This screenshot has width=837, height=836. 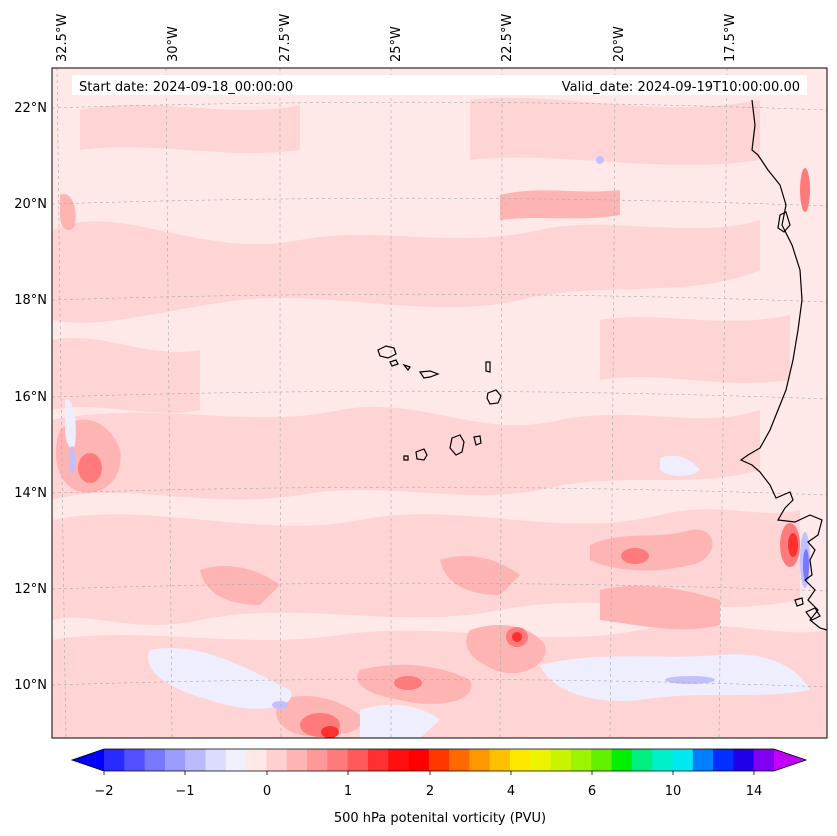 What do you see at coordinates (790, 760) in the screenshot?
I see `colorbar-extend-high` at bounding box center [790, 760].